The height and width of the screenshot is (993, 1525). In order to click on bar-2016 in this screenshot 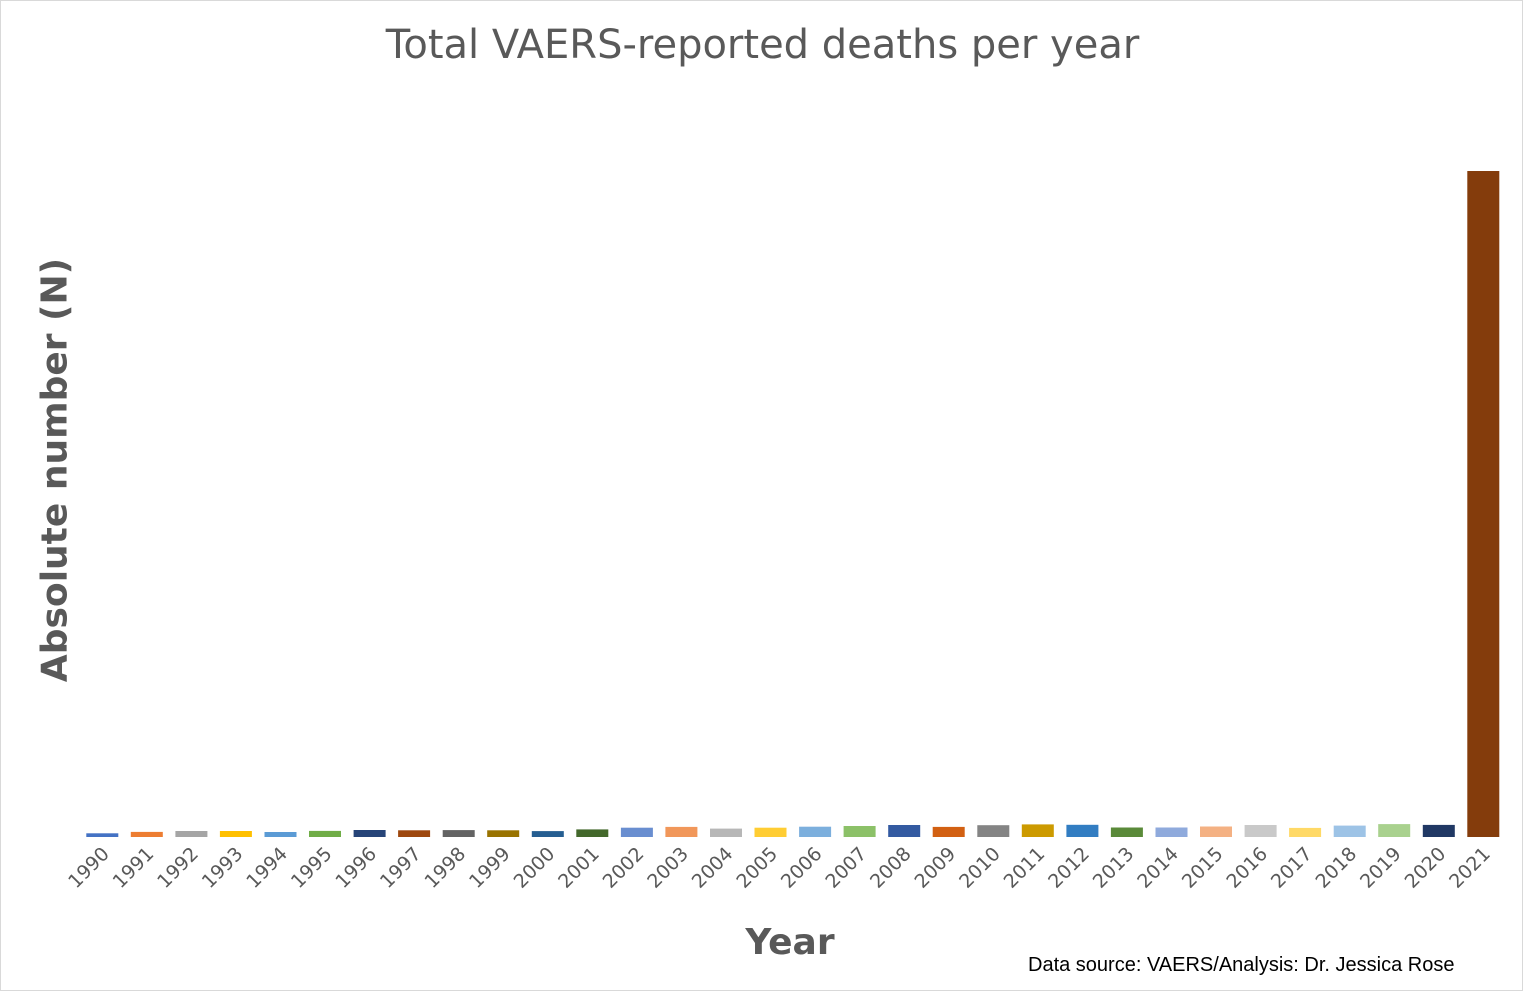, I will do `click(1260, 831)`.